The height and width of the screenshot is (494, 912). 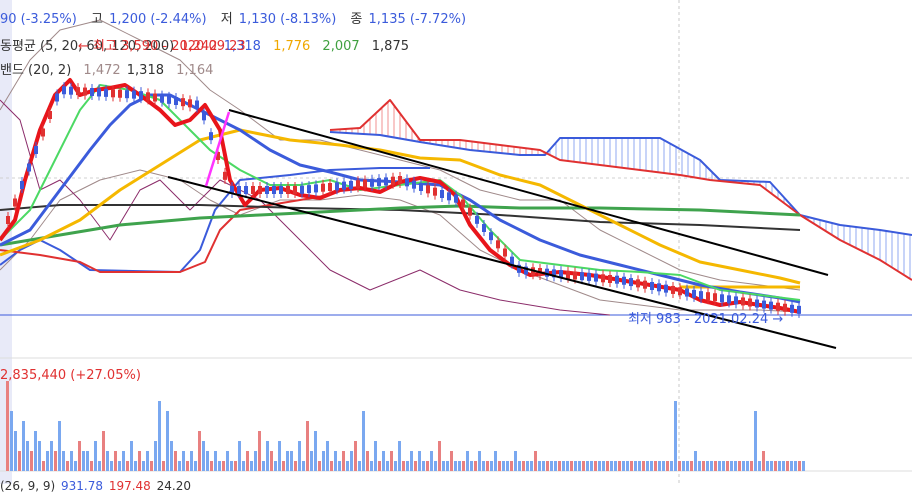 I want to click on ma5-value: 1,242, so click(x=199, y=46).